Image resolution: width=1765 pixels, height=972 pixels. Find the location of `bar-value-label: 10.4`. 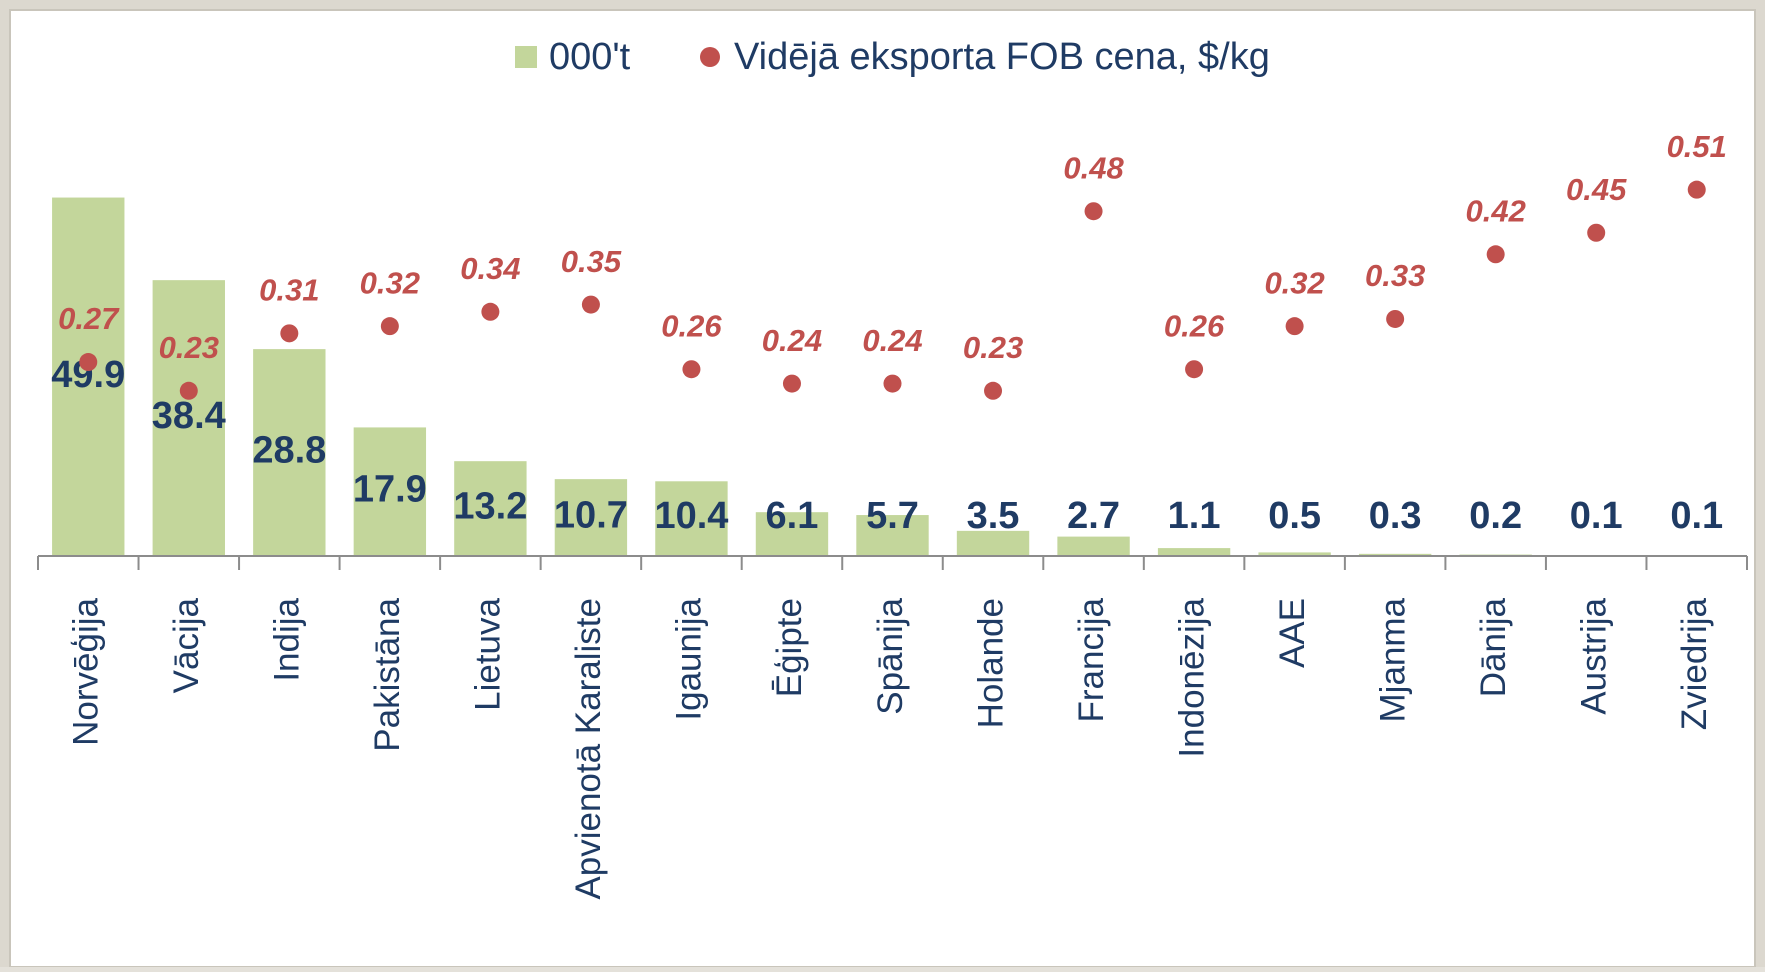

bar-value-label: 10.4 is located at coordinates (691, 516).